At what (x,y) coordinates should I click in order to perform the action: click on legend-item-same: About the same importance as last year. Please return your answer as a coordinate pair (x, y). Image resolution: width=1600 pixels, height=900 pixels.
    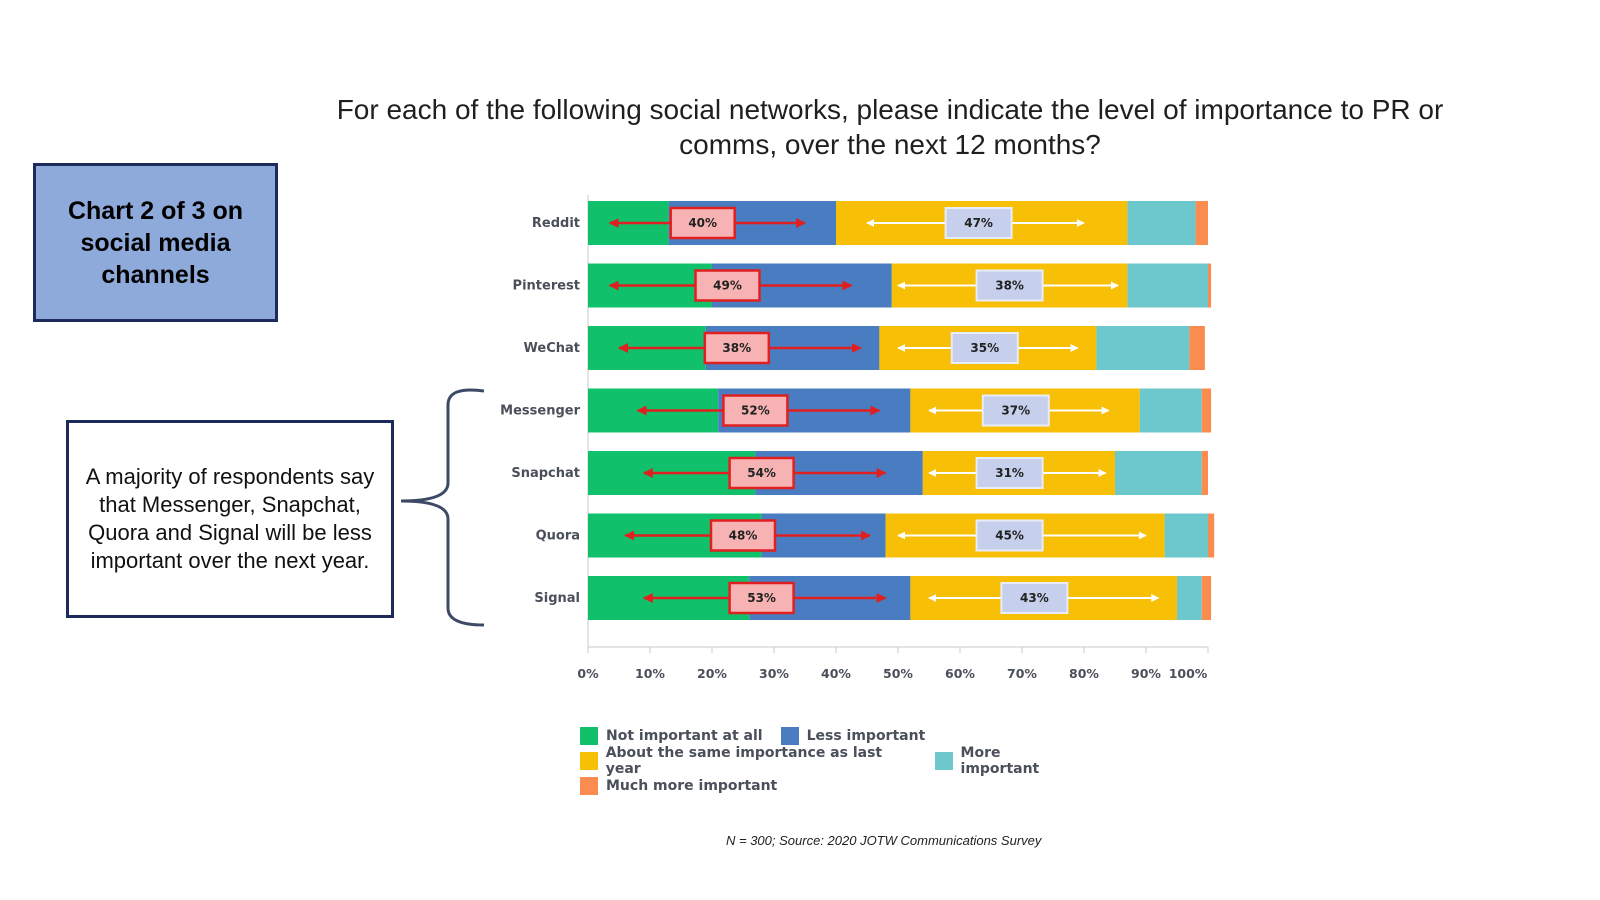
    Looking at the image, I should click on (748, 761).